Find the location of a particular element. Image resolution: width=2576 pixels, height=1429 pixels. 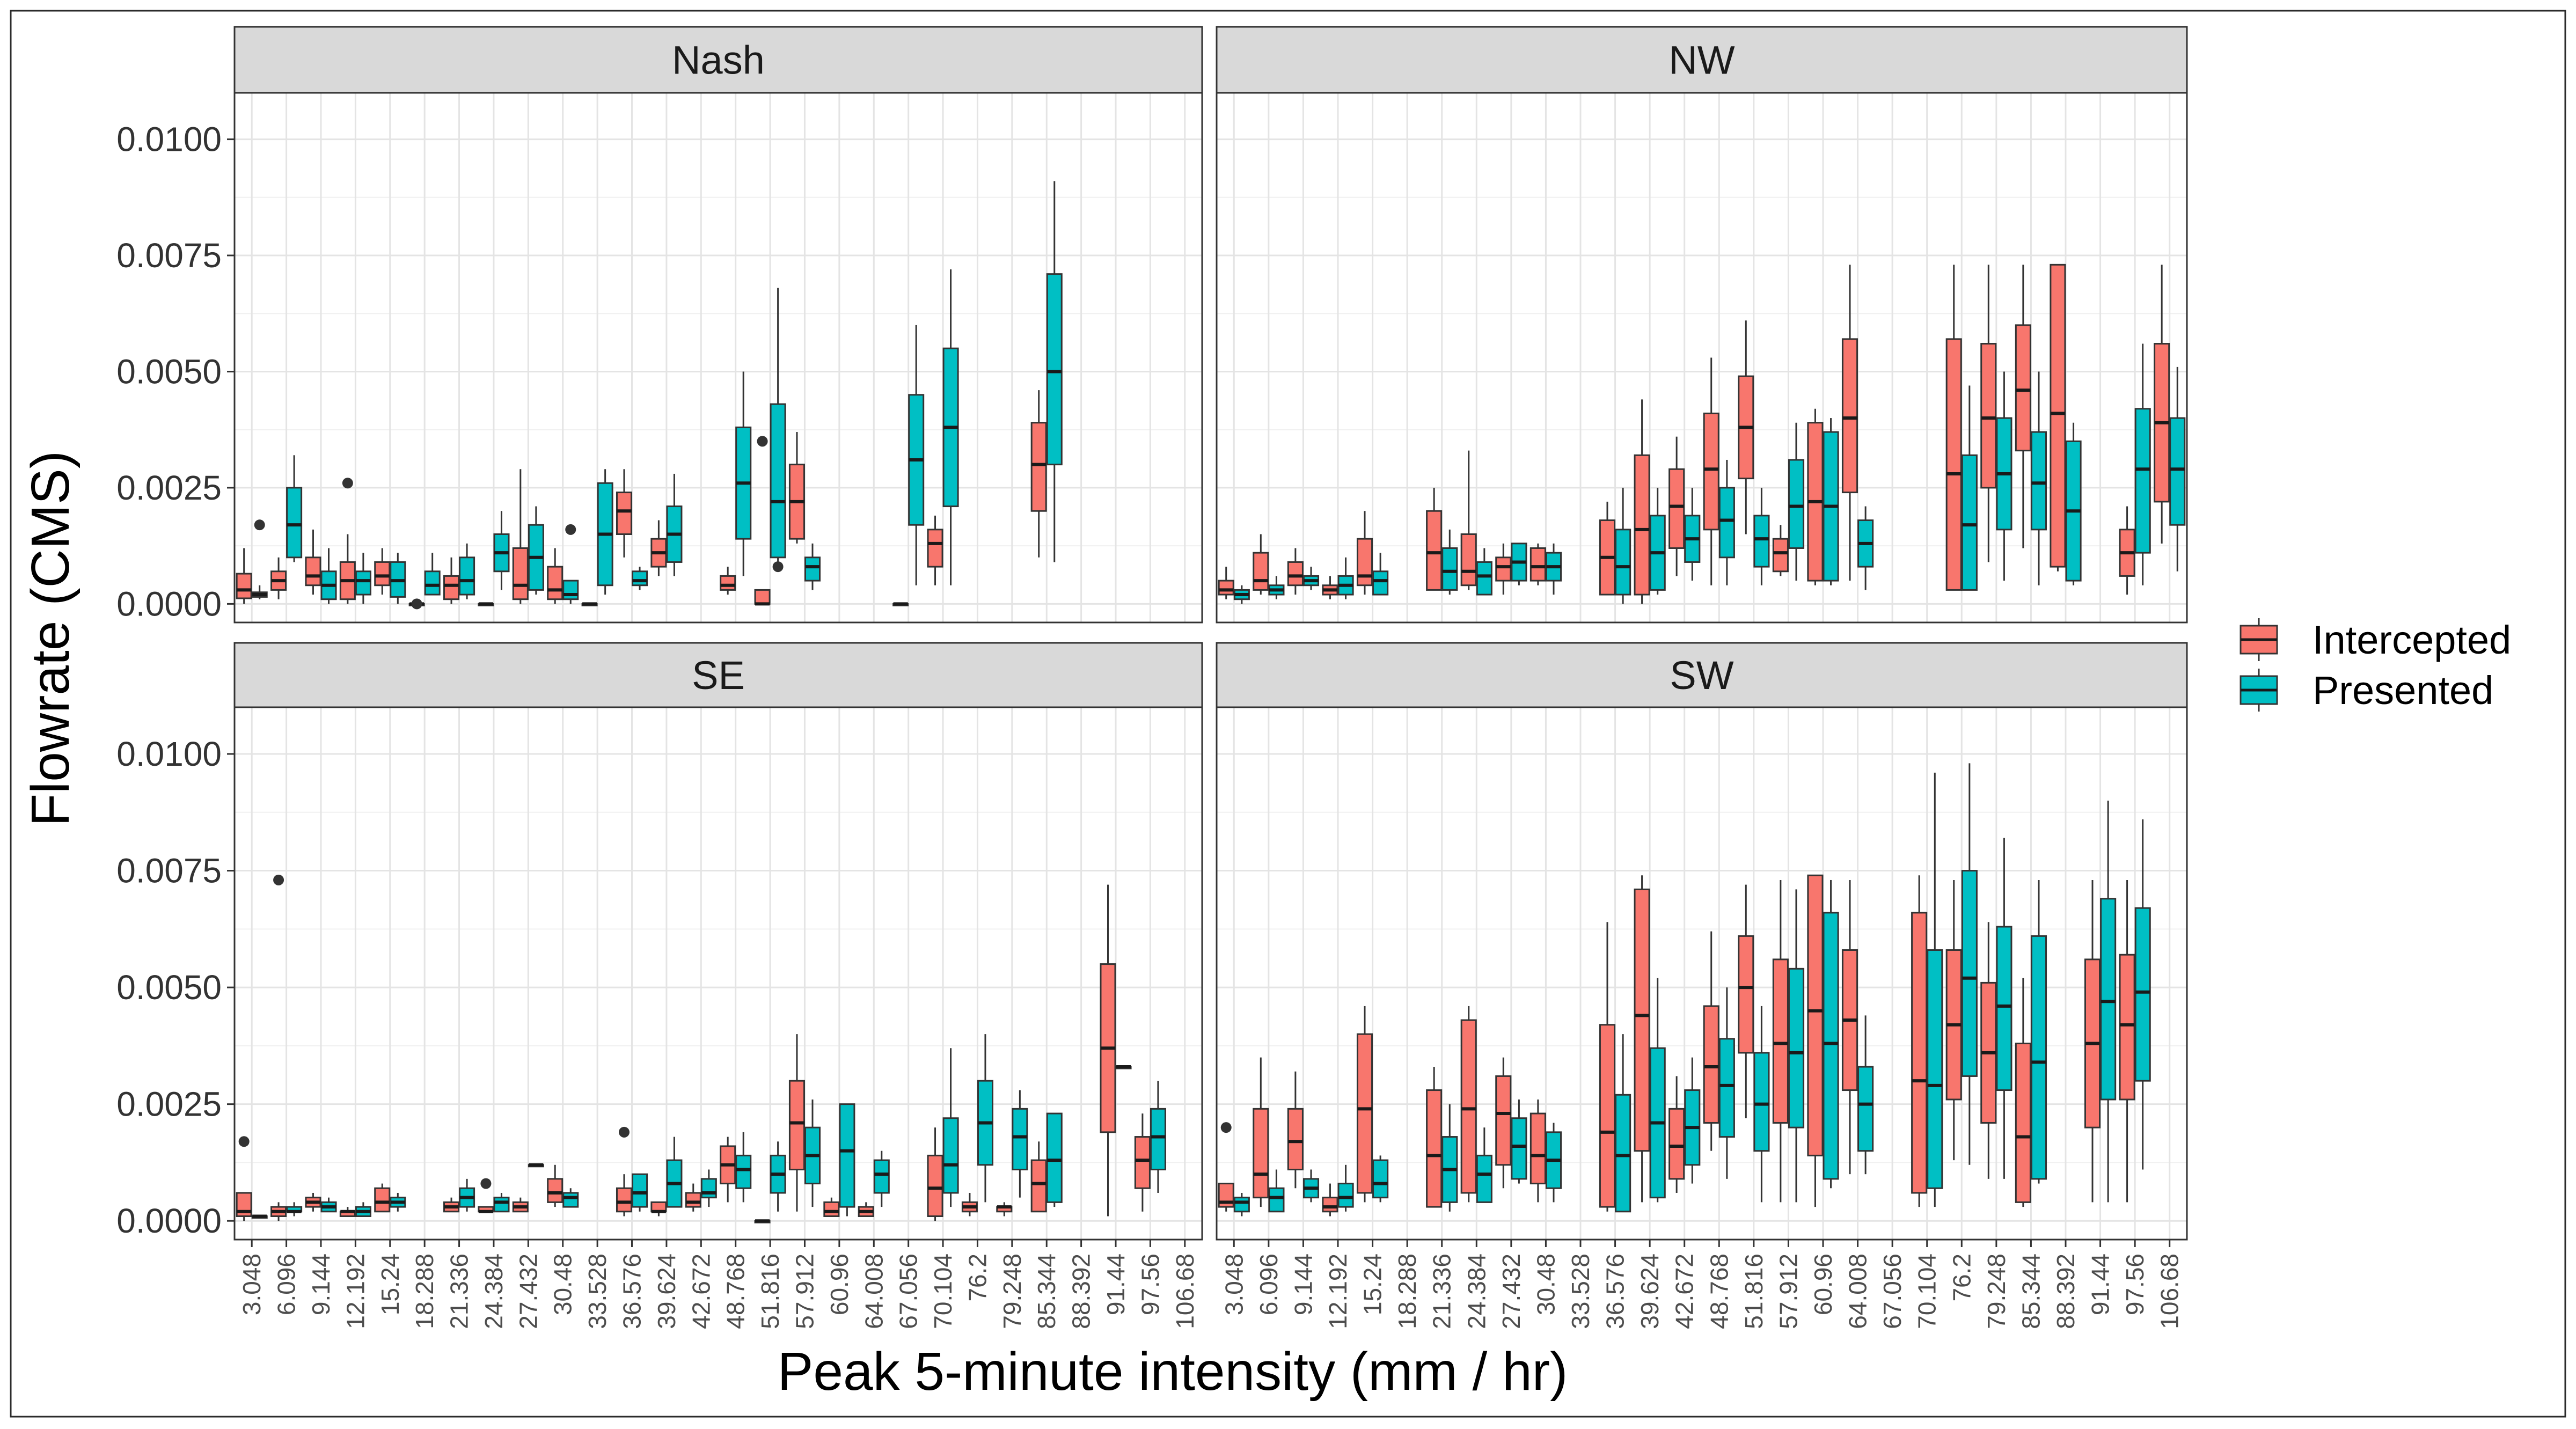

x-tick-label: 18.288 is located at coordinates (424, 1291).